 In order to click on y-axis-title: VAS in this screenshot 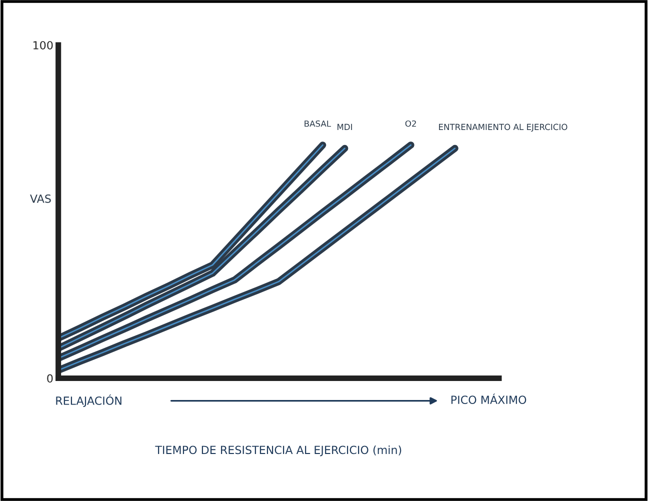, I will do `click(40, 198)`.